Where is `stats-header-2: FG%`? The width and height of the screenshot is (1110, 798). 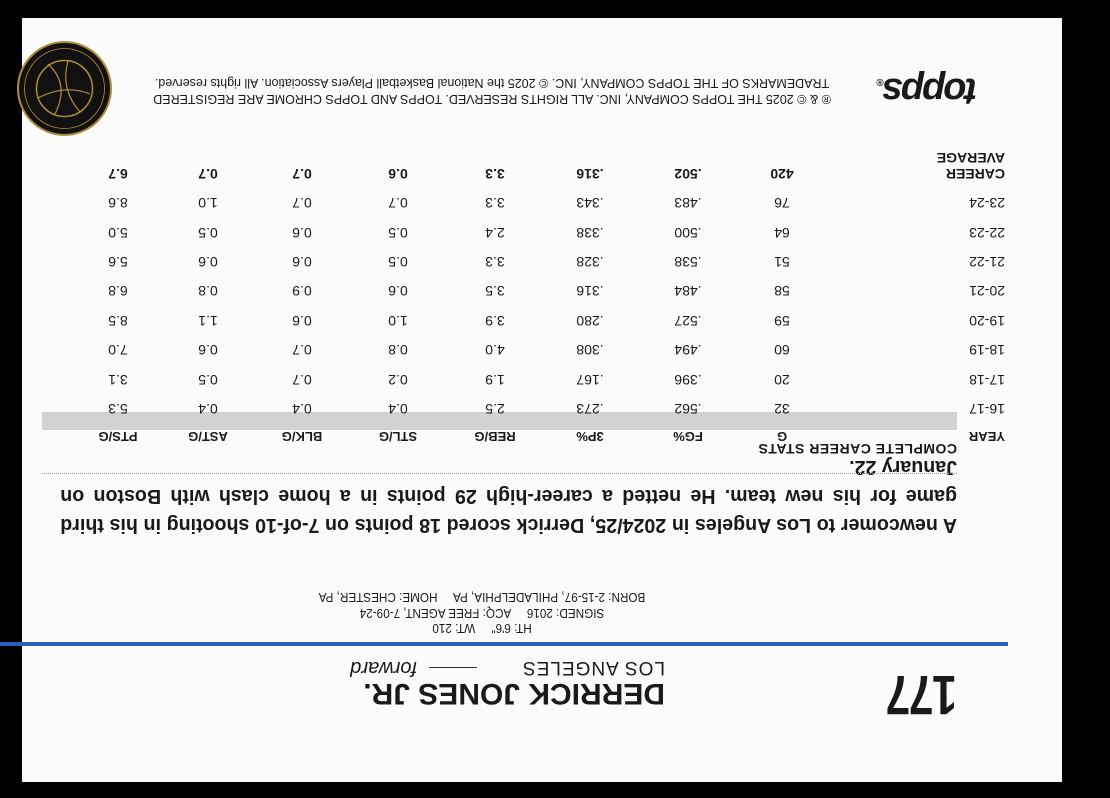
stats-header-2: FG% is located at coordinates (688, 436).